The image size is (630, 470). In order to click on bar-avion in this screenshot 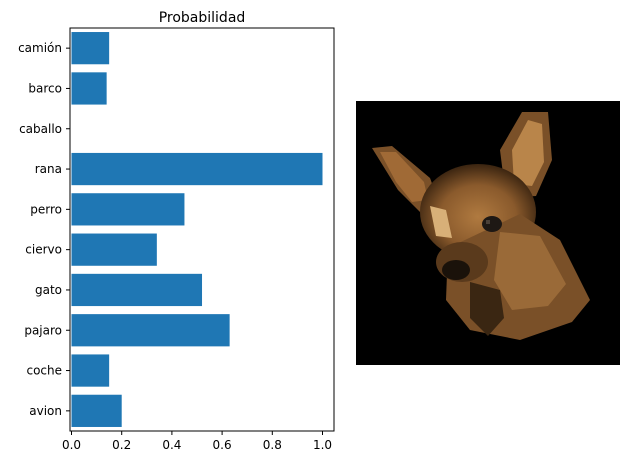, I will do `click(96, 410)`.